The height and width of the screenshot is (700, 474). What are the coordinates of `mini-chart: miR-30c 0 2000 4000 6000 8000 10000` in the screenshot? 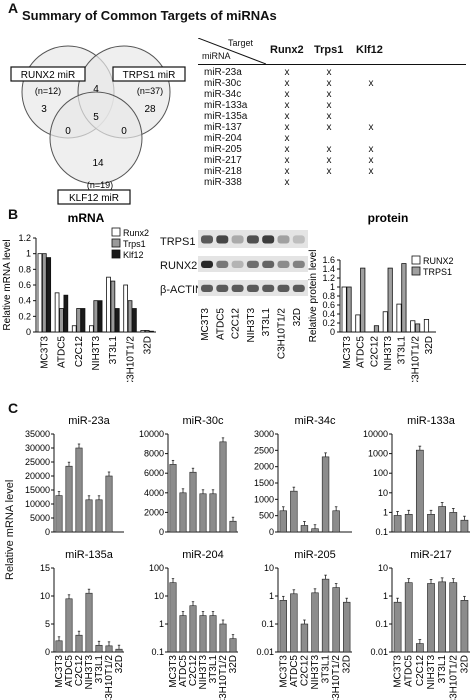 It's located at (188, 476).